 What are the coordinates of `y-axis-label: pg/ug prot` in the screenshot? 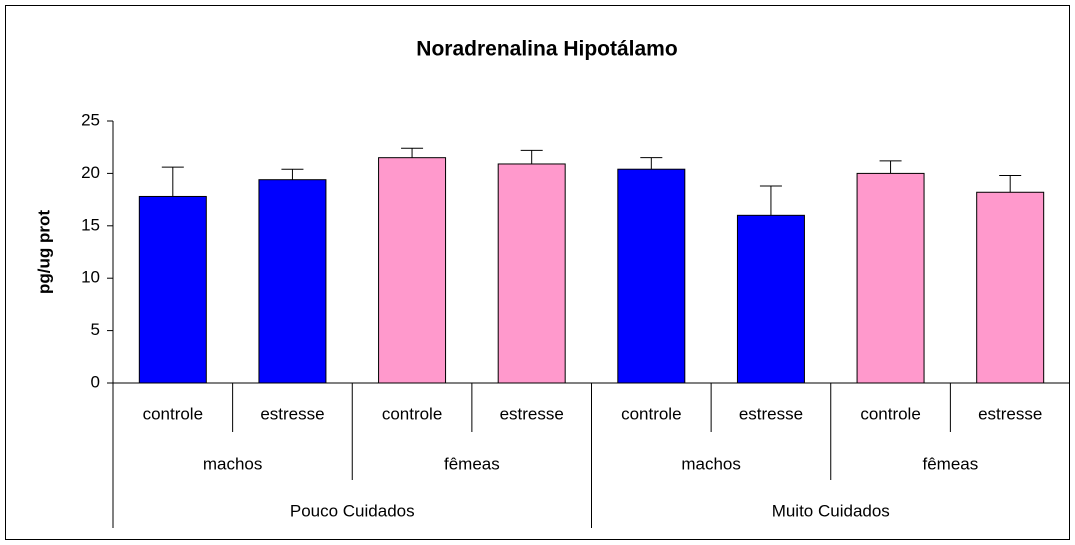 It's located at (43, 252).